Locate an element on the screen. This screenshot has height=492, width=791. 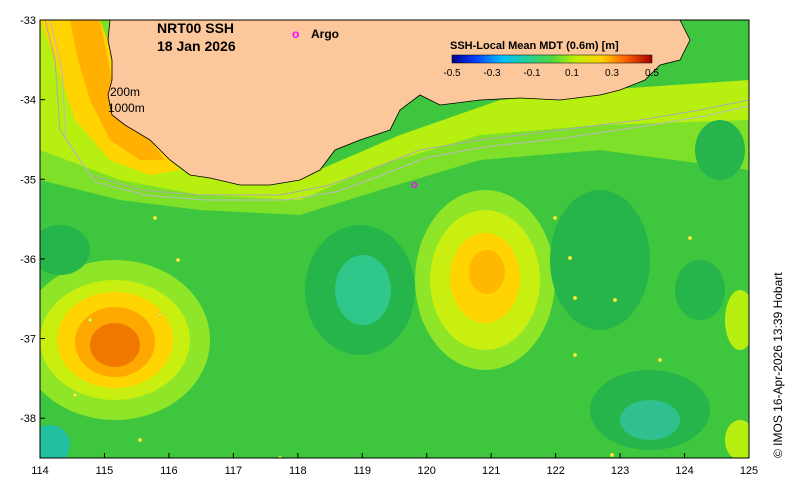
x-tick-label: 122 is located at coordinates (555, 471).